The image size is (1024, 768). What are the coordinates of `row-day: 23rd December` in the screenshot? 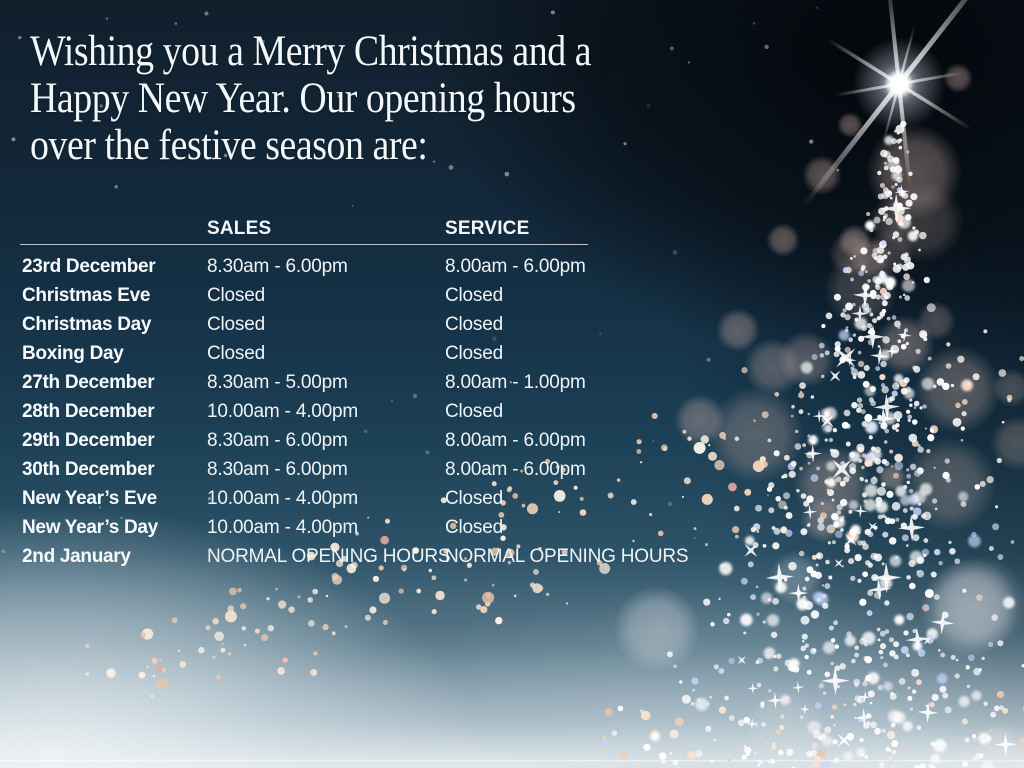 It's located at (89, 266).